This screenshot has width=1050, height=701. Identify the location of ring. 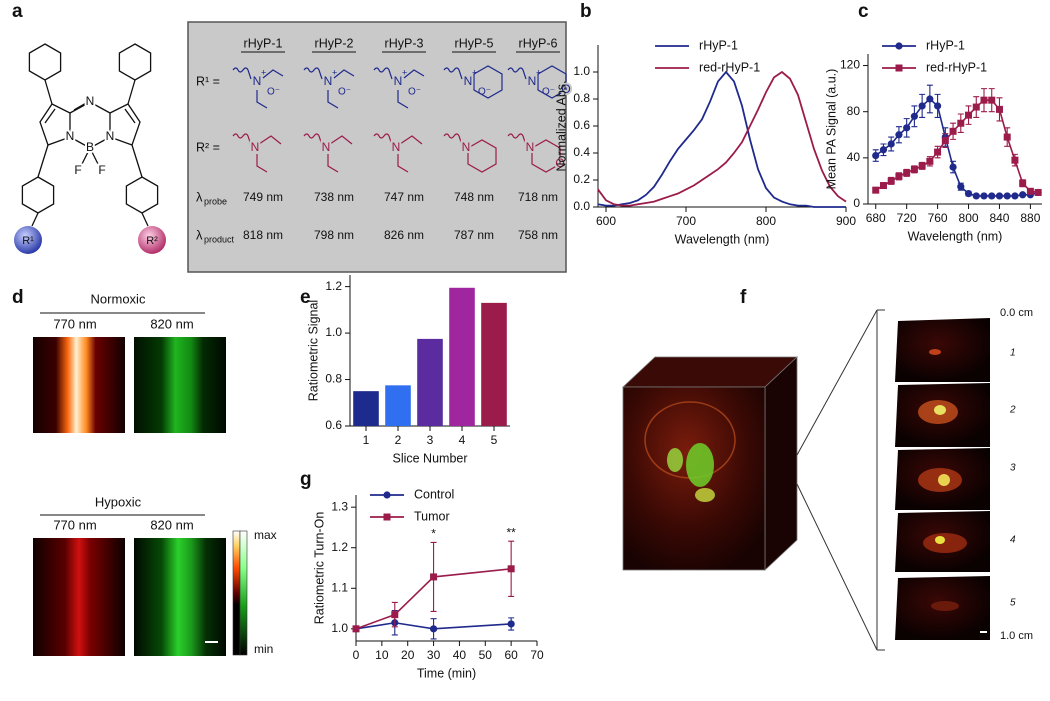
(38, 195).